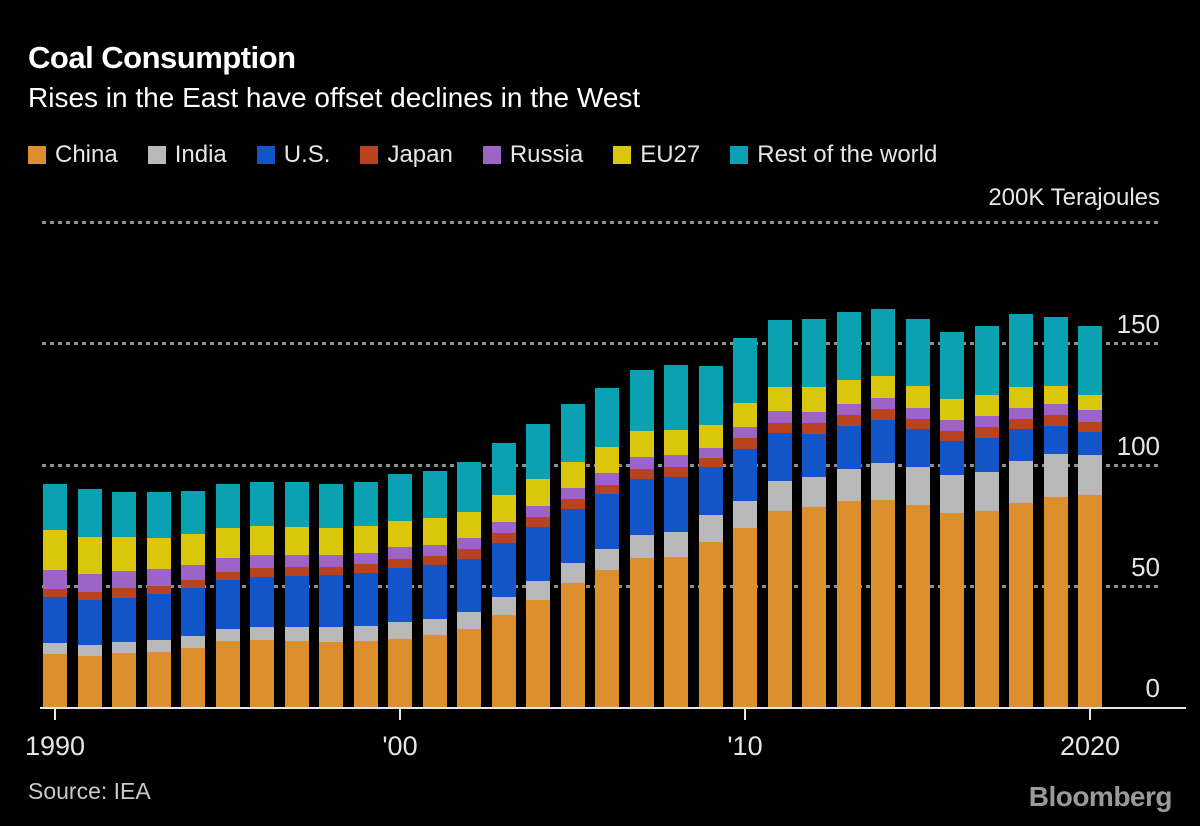 The width and height of the screenshot is (1200, 826). I want to click on x-tick-label-2000: '00, so click(400, 746).